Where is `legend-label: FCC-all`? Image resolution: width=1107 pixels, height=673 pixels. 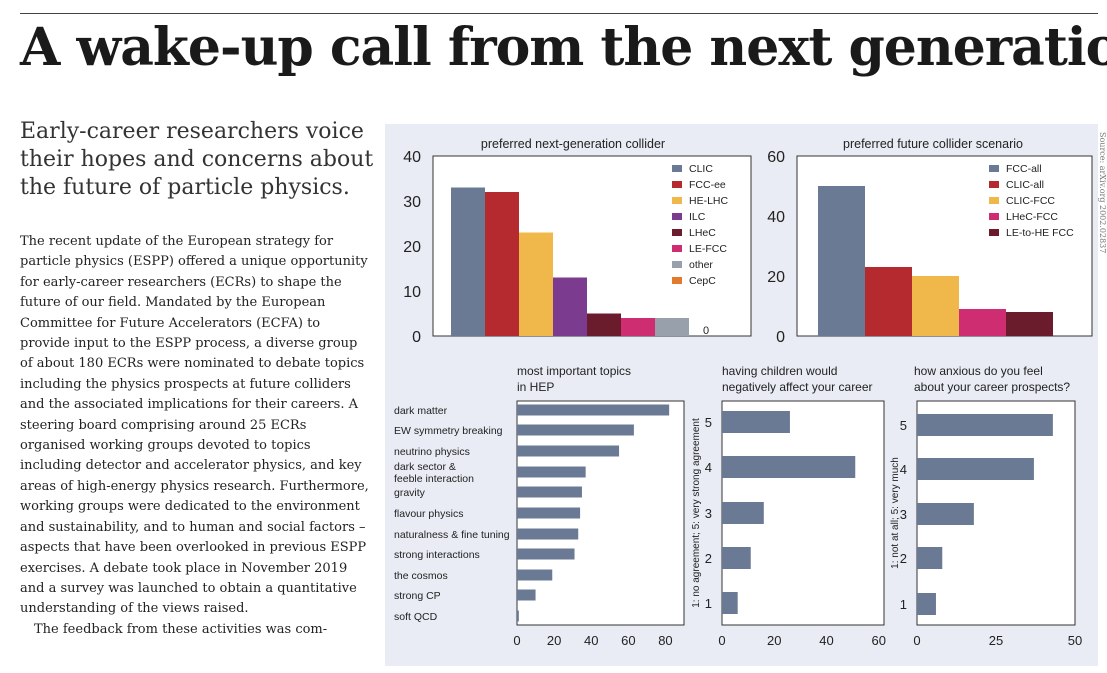 legend-label: FCC-all is located at coordinates (1024, 169).